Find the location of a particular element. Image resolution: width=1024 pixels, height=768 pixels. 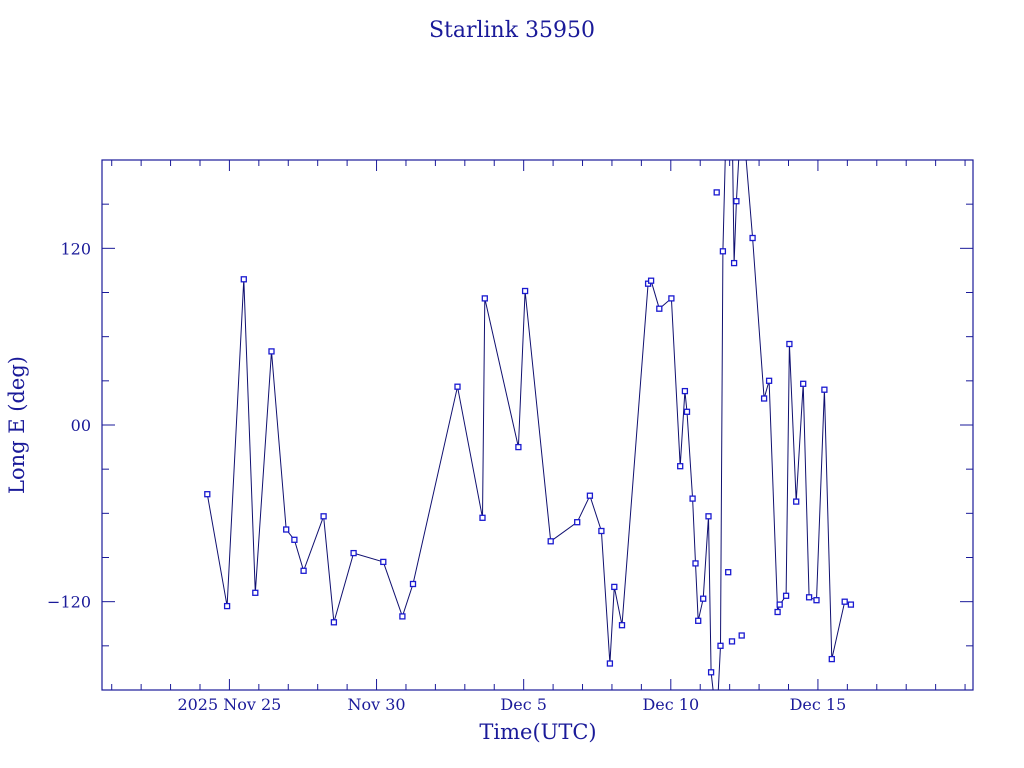

x-tick-label: Dec 10 is located at coordinates (670, 704).